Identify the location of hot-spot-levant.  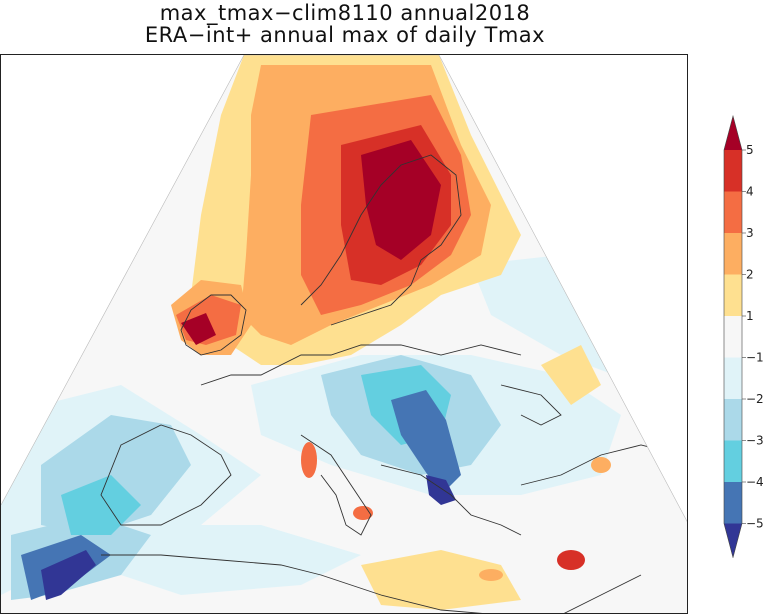
(571, 560).